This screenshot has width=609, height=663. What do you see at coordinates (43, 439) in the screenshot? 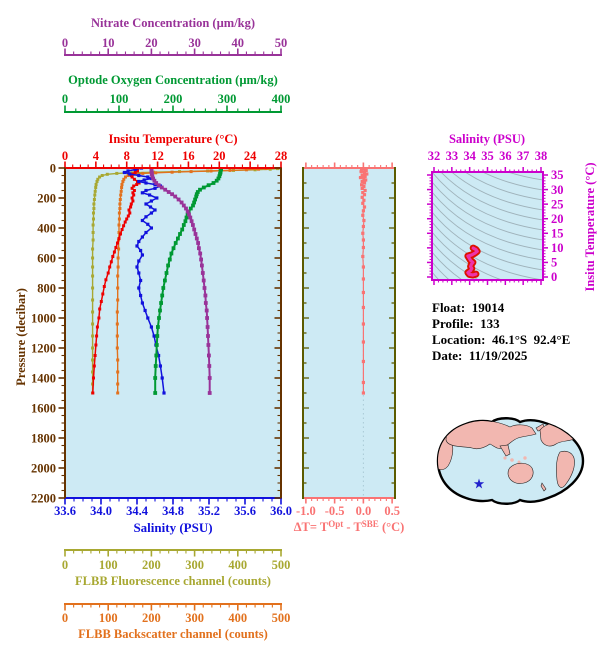
I see `pressure-tick-label: 1800` at bounding box center [43, 439].